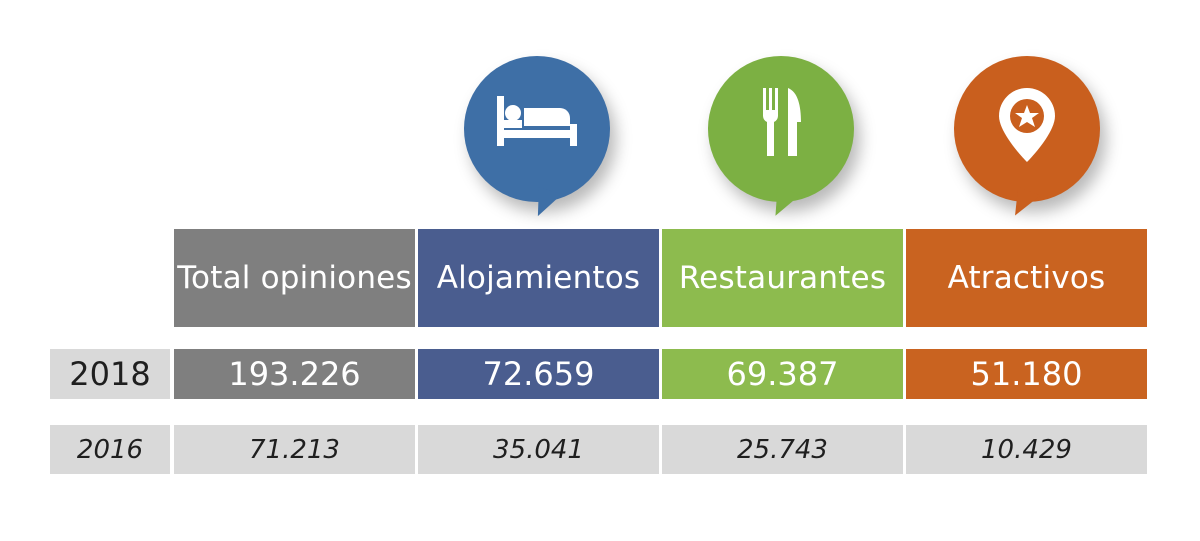 The height and width of the screenshot is (541, 1200). What do you see at coordinates (782, 122) in the screenshot?
I see `fork-knife-icon` at bounding box center [782, 122].